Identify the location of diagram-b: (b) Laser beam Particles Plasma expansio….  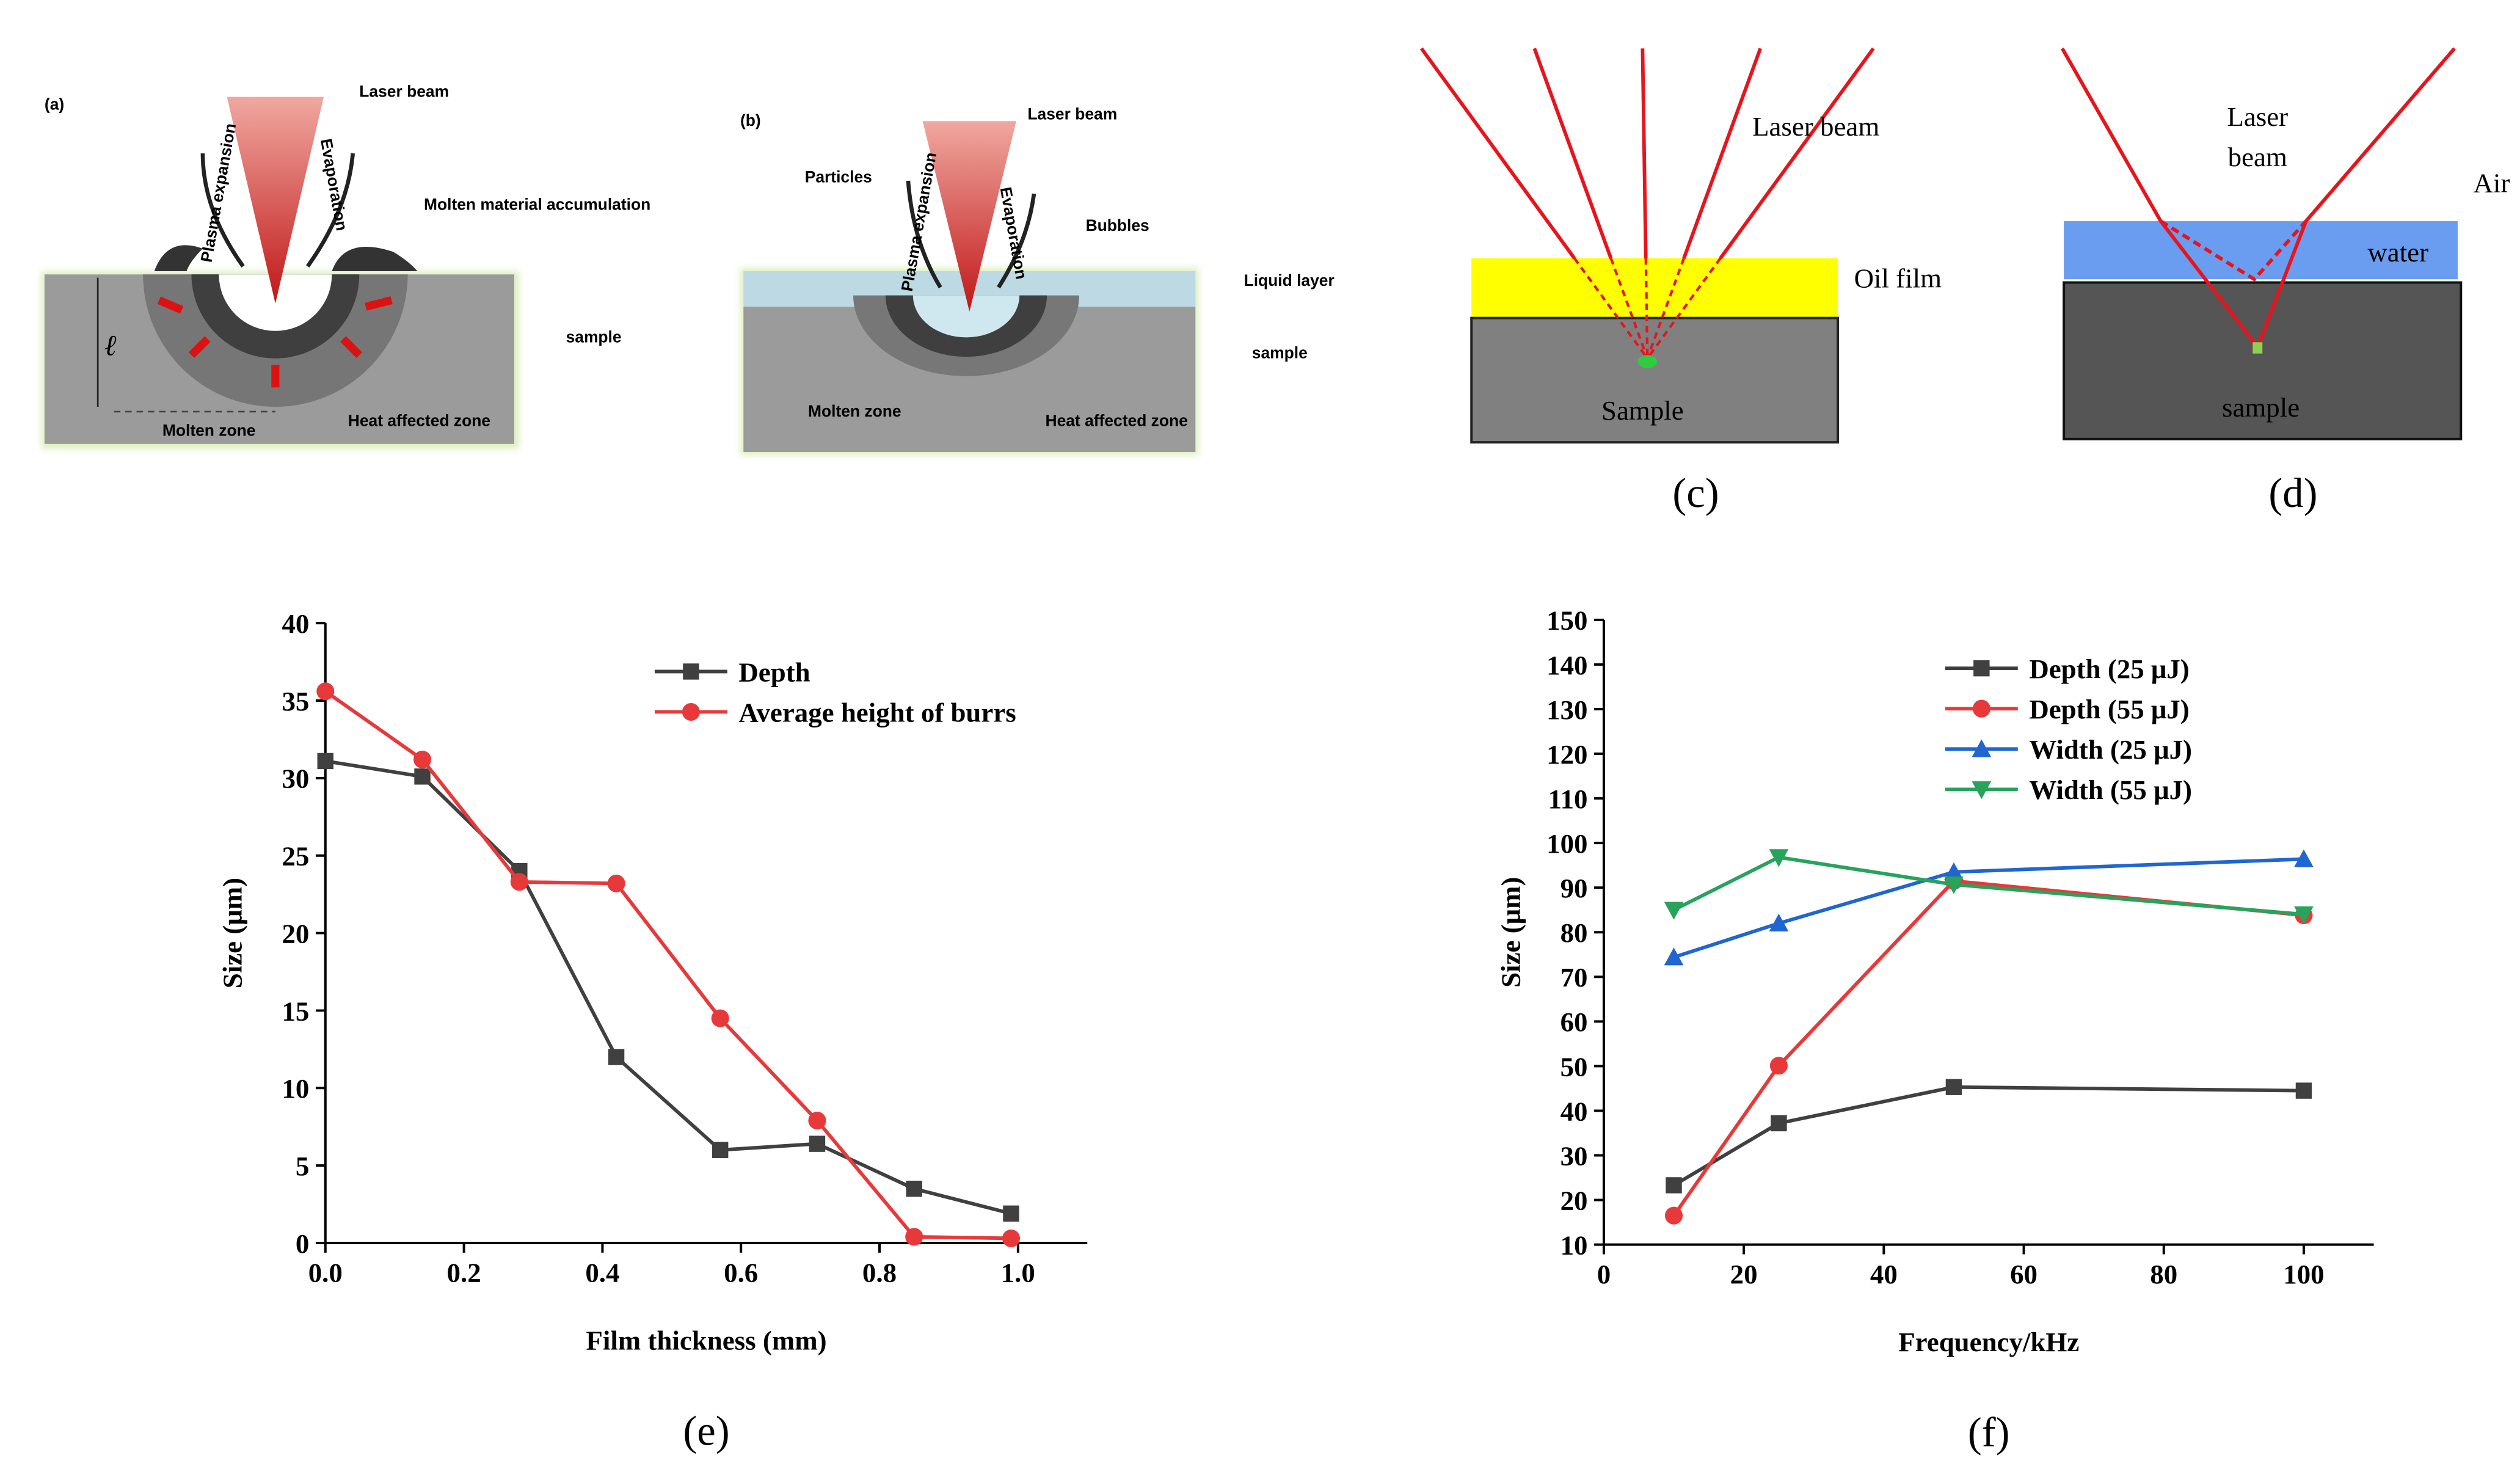
(1037, 280).